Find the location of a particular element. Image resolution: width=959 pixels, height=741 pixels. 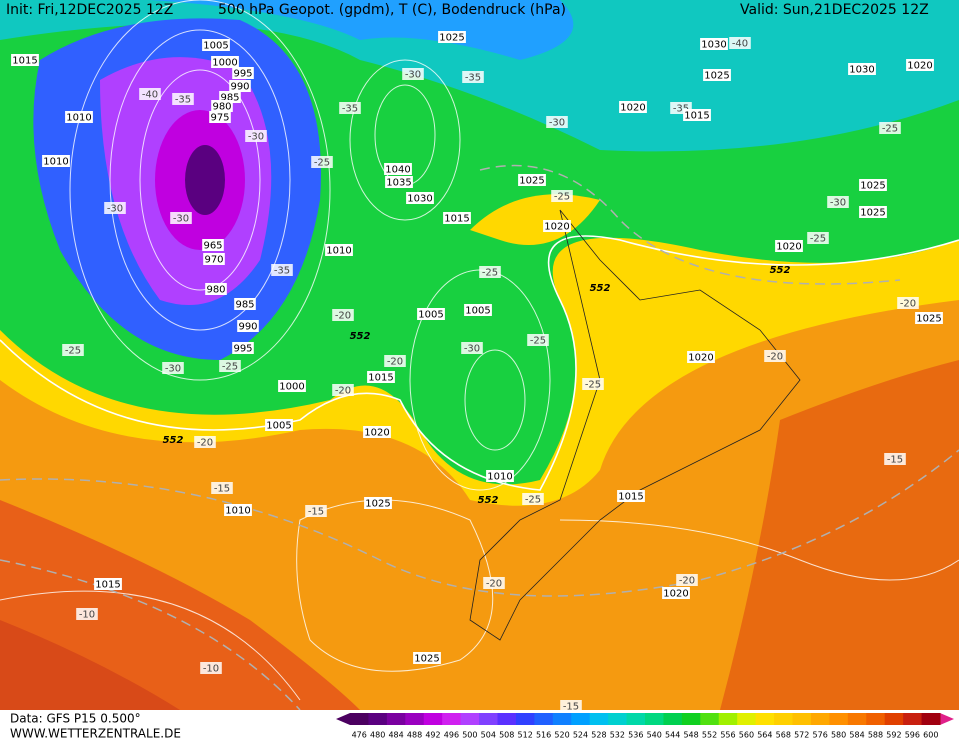

pressure-label: 980 is located at coordinates (215, 290).